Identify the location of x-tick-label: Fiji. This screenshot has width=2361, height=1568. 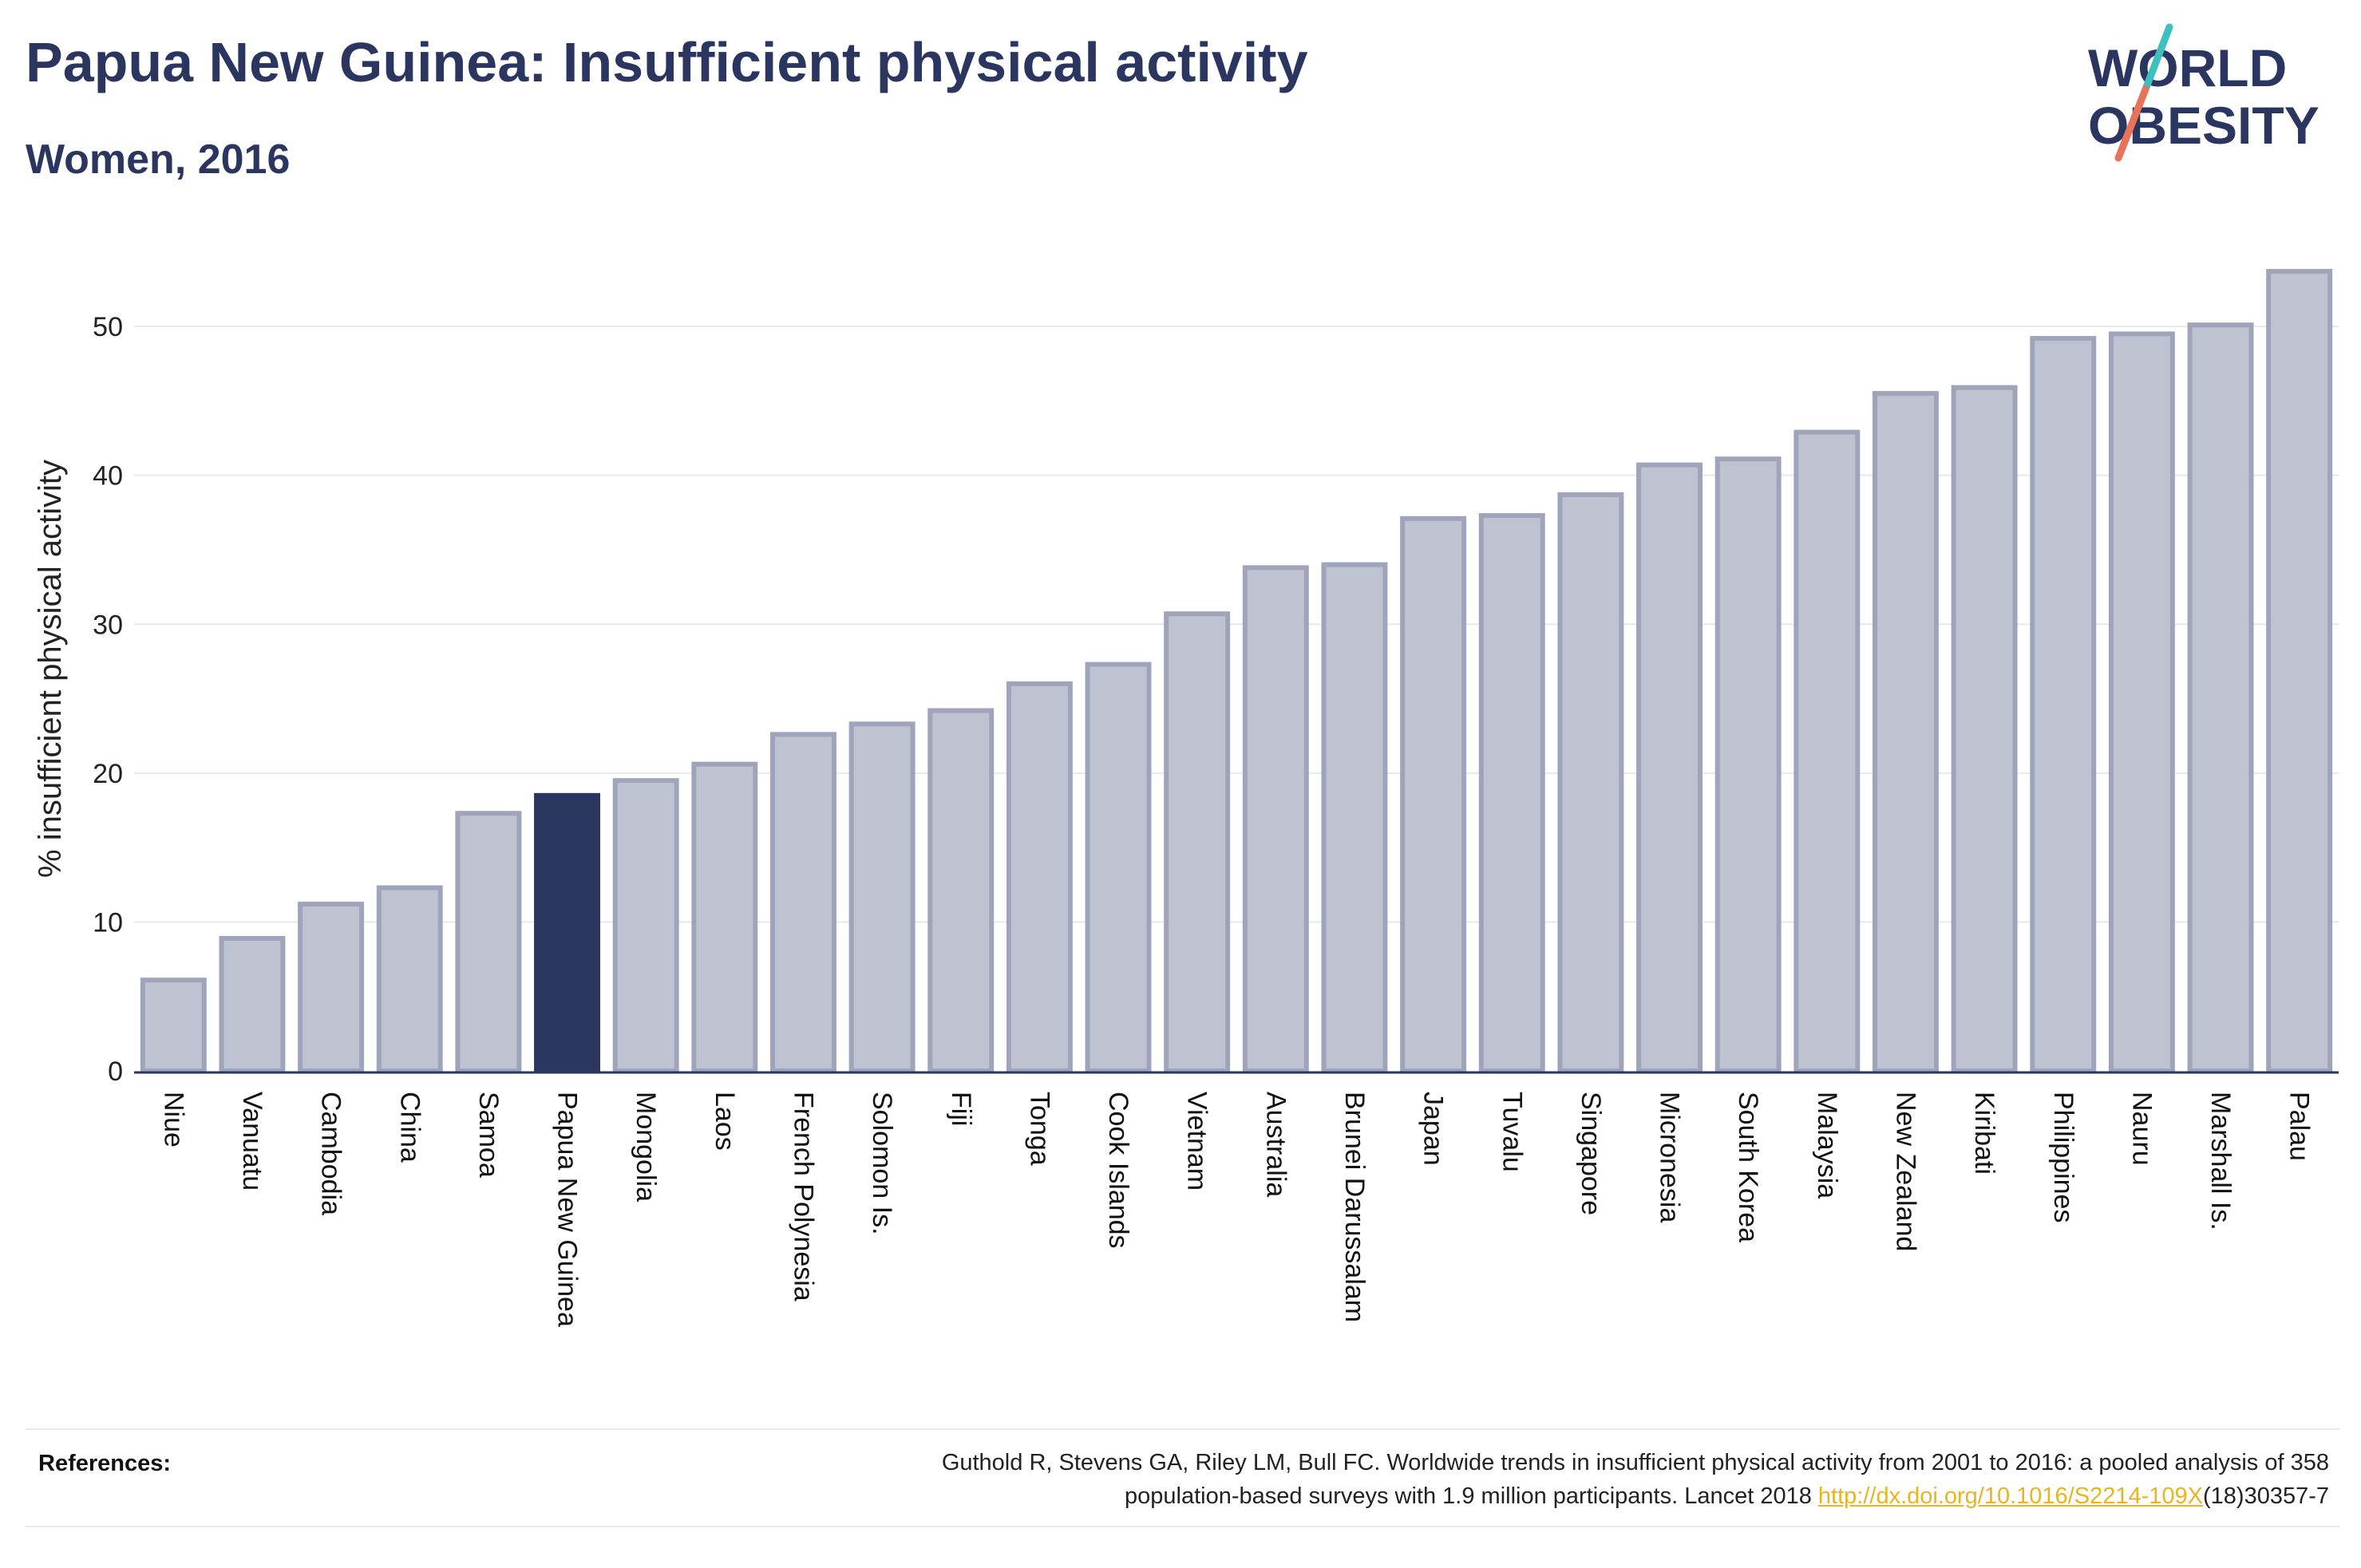
(961, 1109).